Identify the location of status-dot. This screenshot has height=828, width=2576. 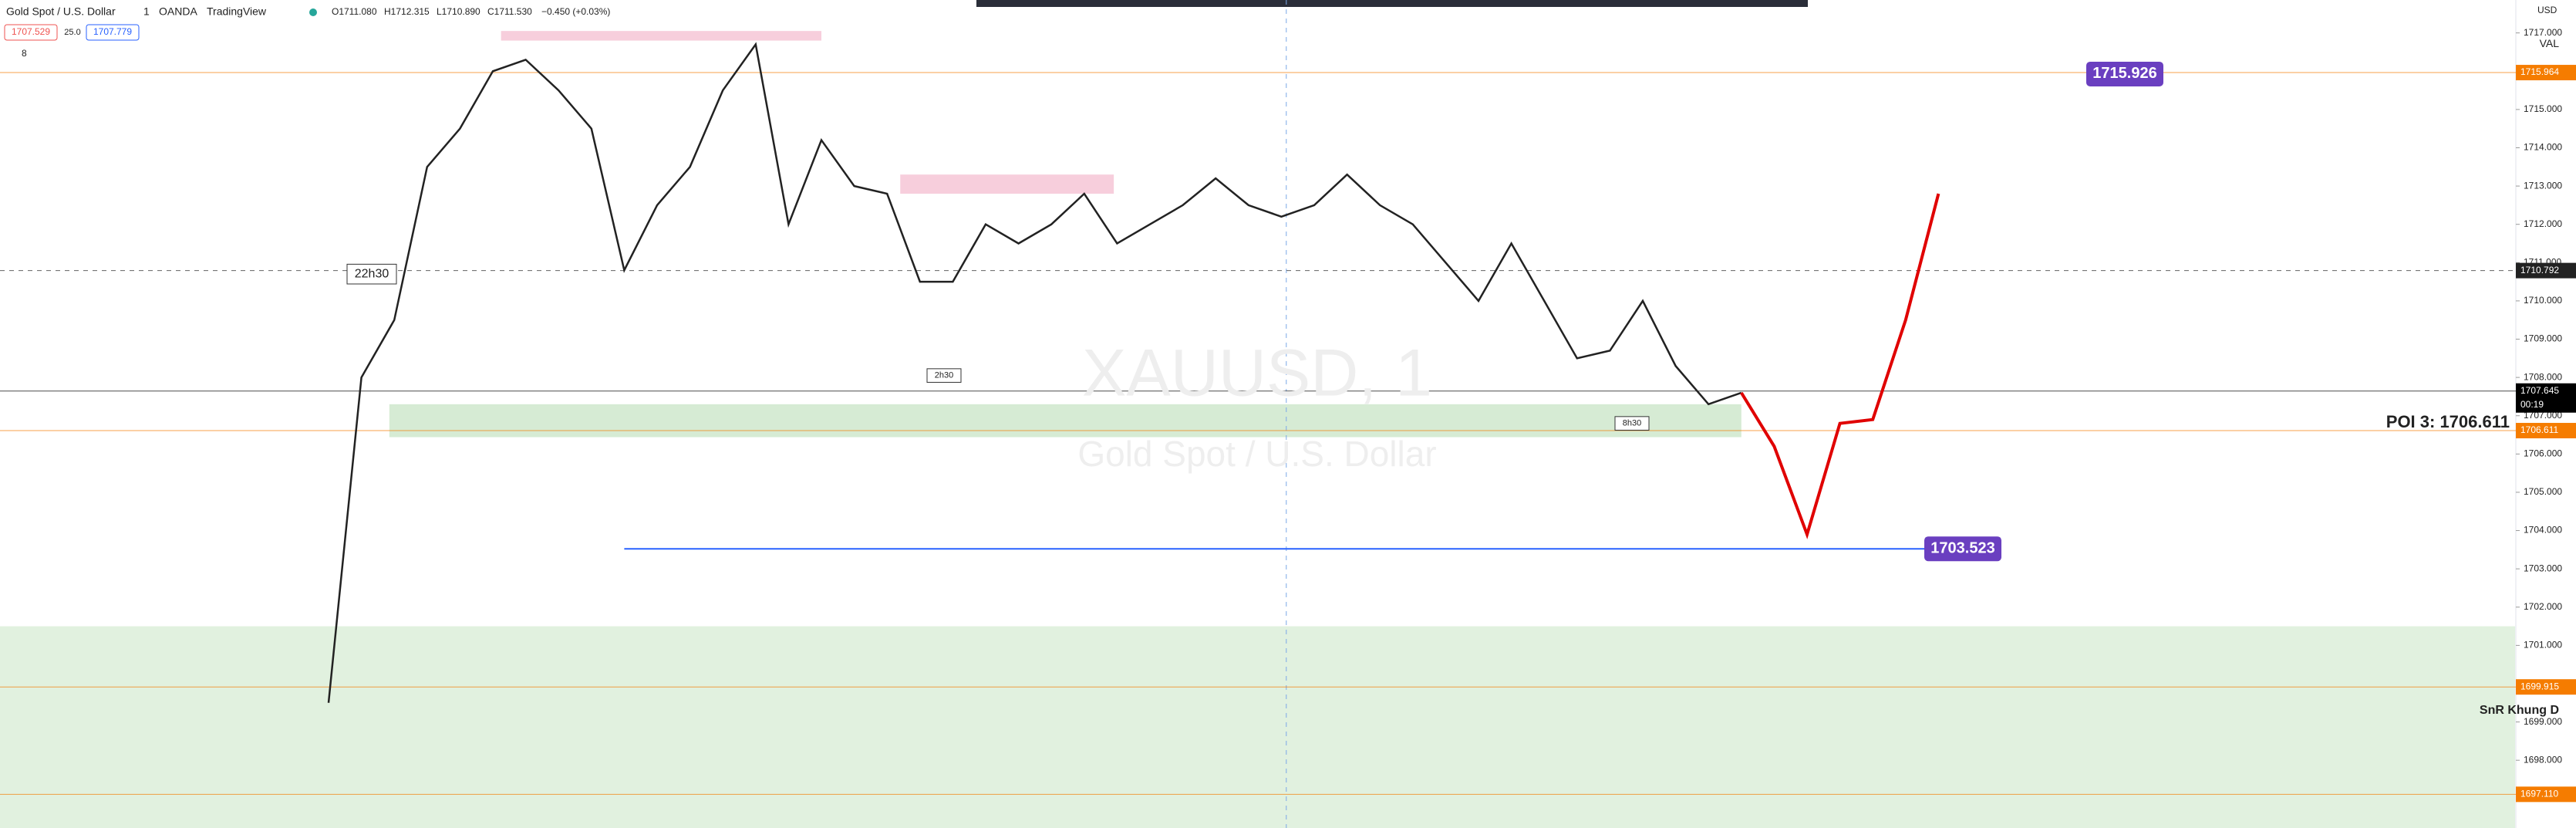
(313, 12).